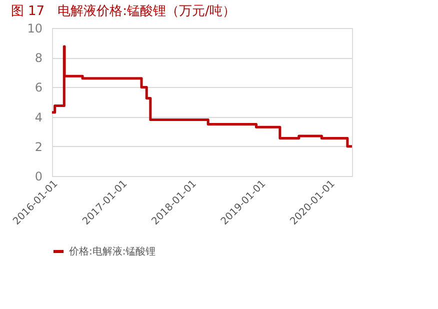  I want to click on y-tick-label: 6, so click(38, 87).